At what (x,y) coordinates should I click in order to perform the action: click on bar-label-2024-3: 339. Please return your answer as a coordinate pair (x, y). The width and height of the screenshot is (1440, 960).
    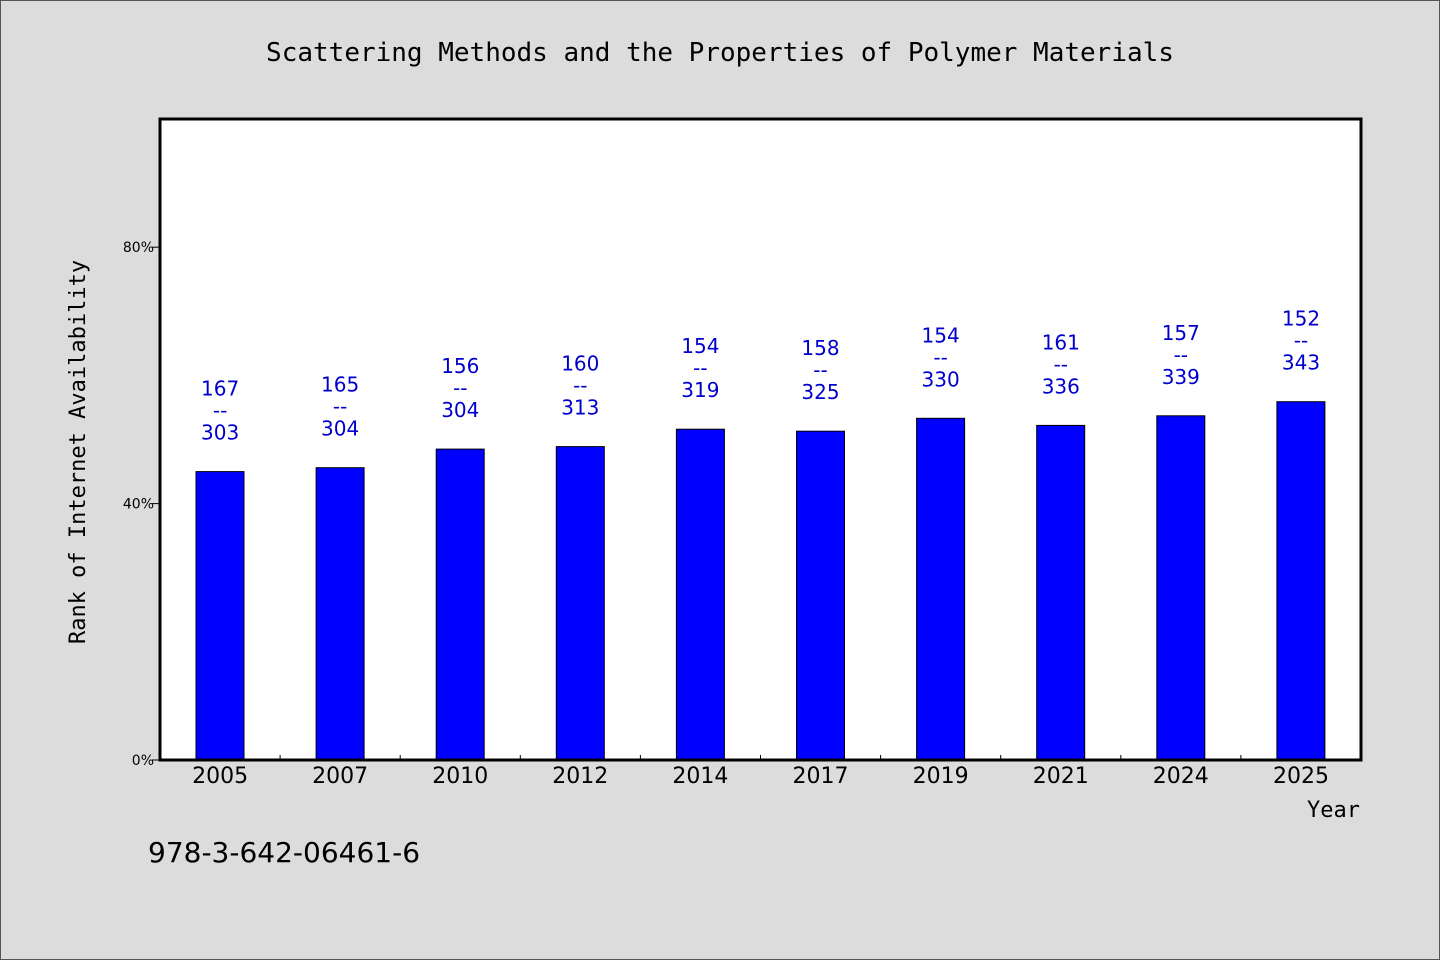
    Looking at the image, I should click on (1181, 377).